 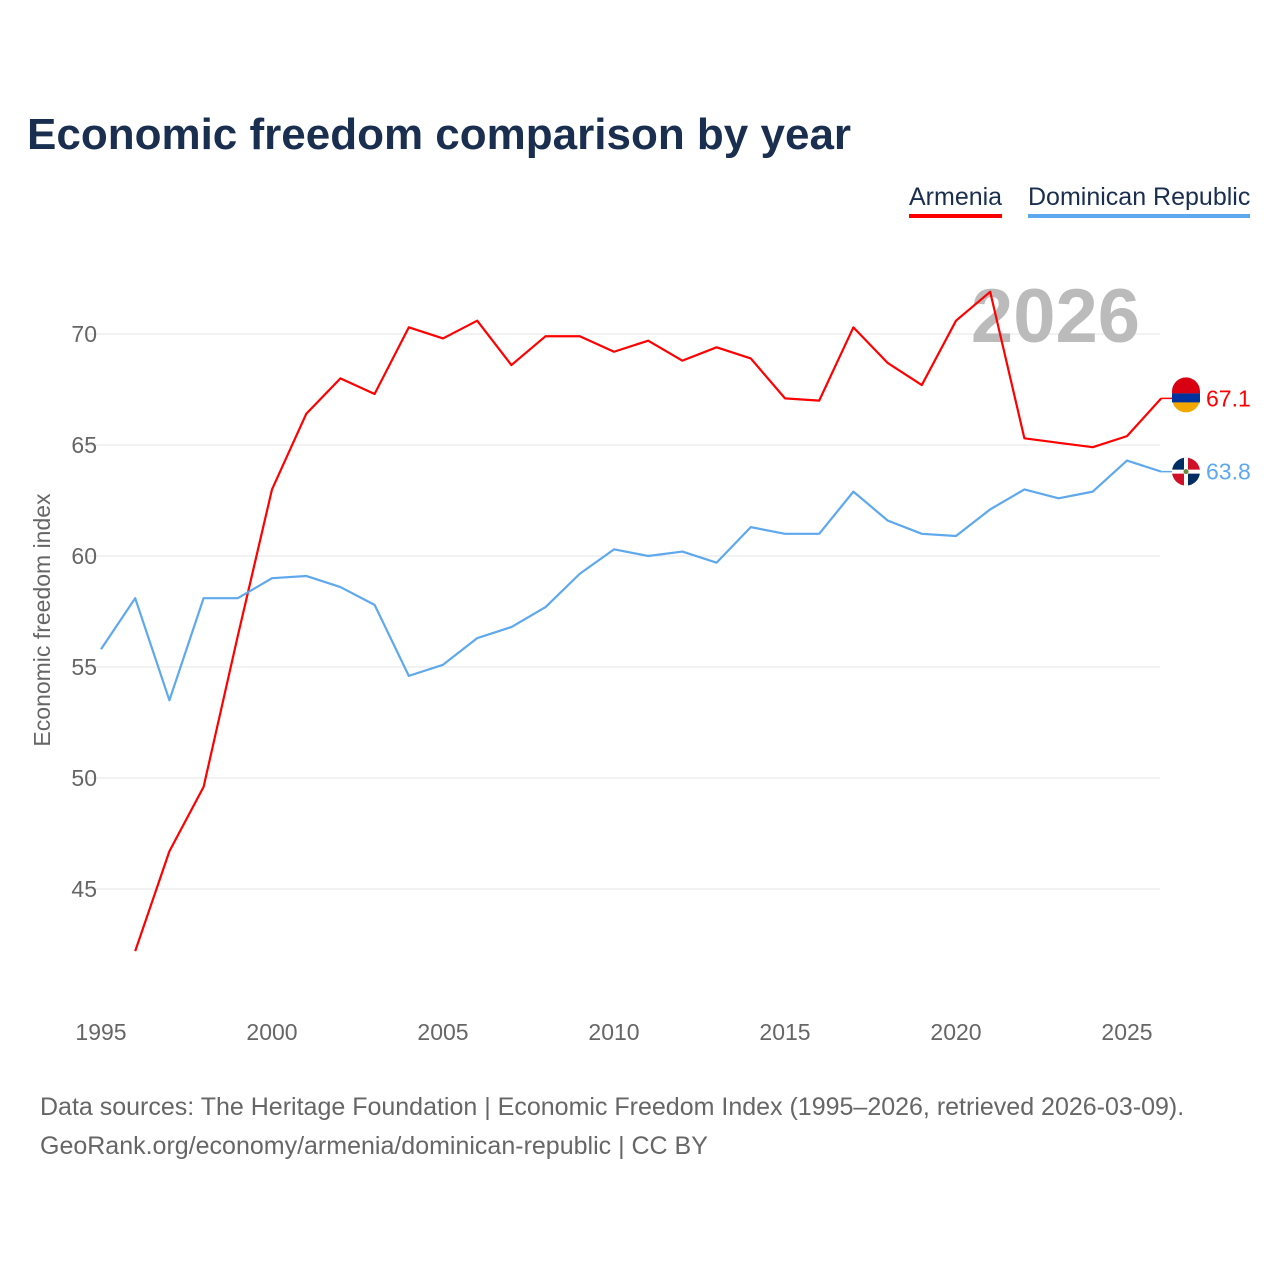 I want to click on x-tick-label: 2025, so click(x=1126, y=1032).